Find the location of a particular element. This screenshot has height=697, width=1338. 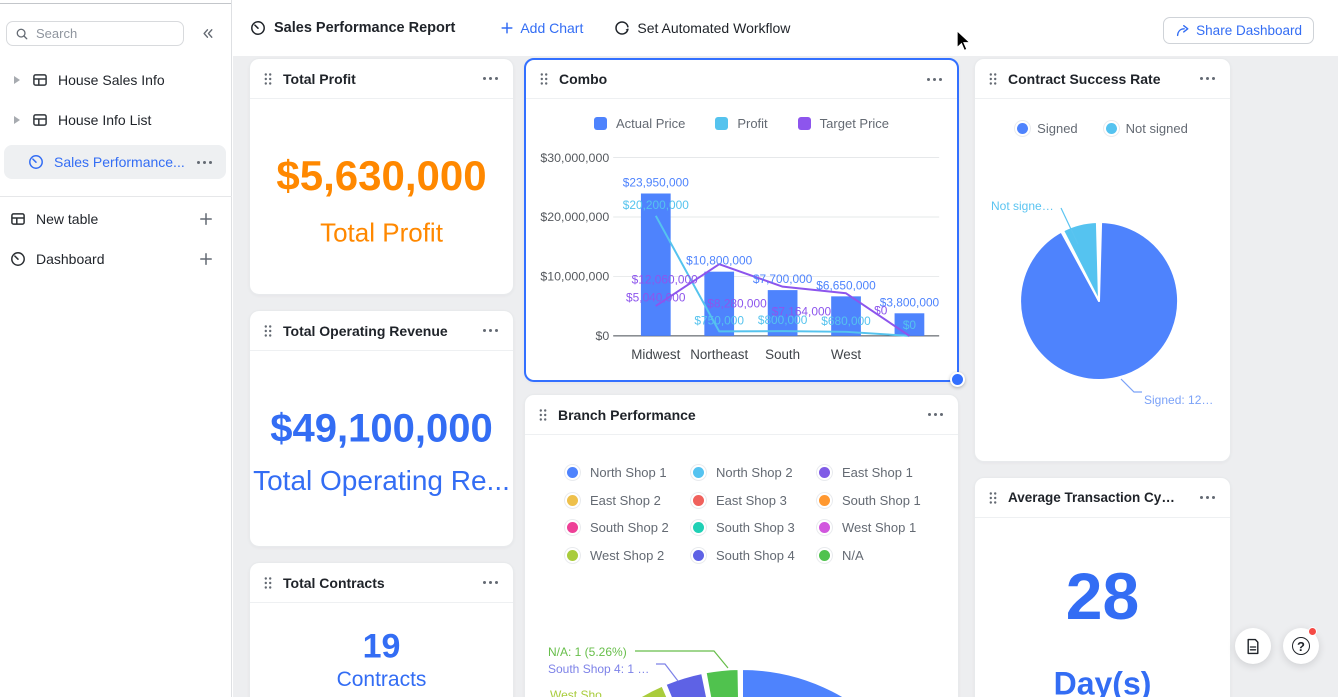

legend-item-n-a: N/A is located at coordinates (882, 555).